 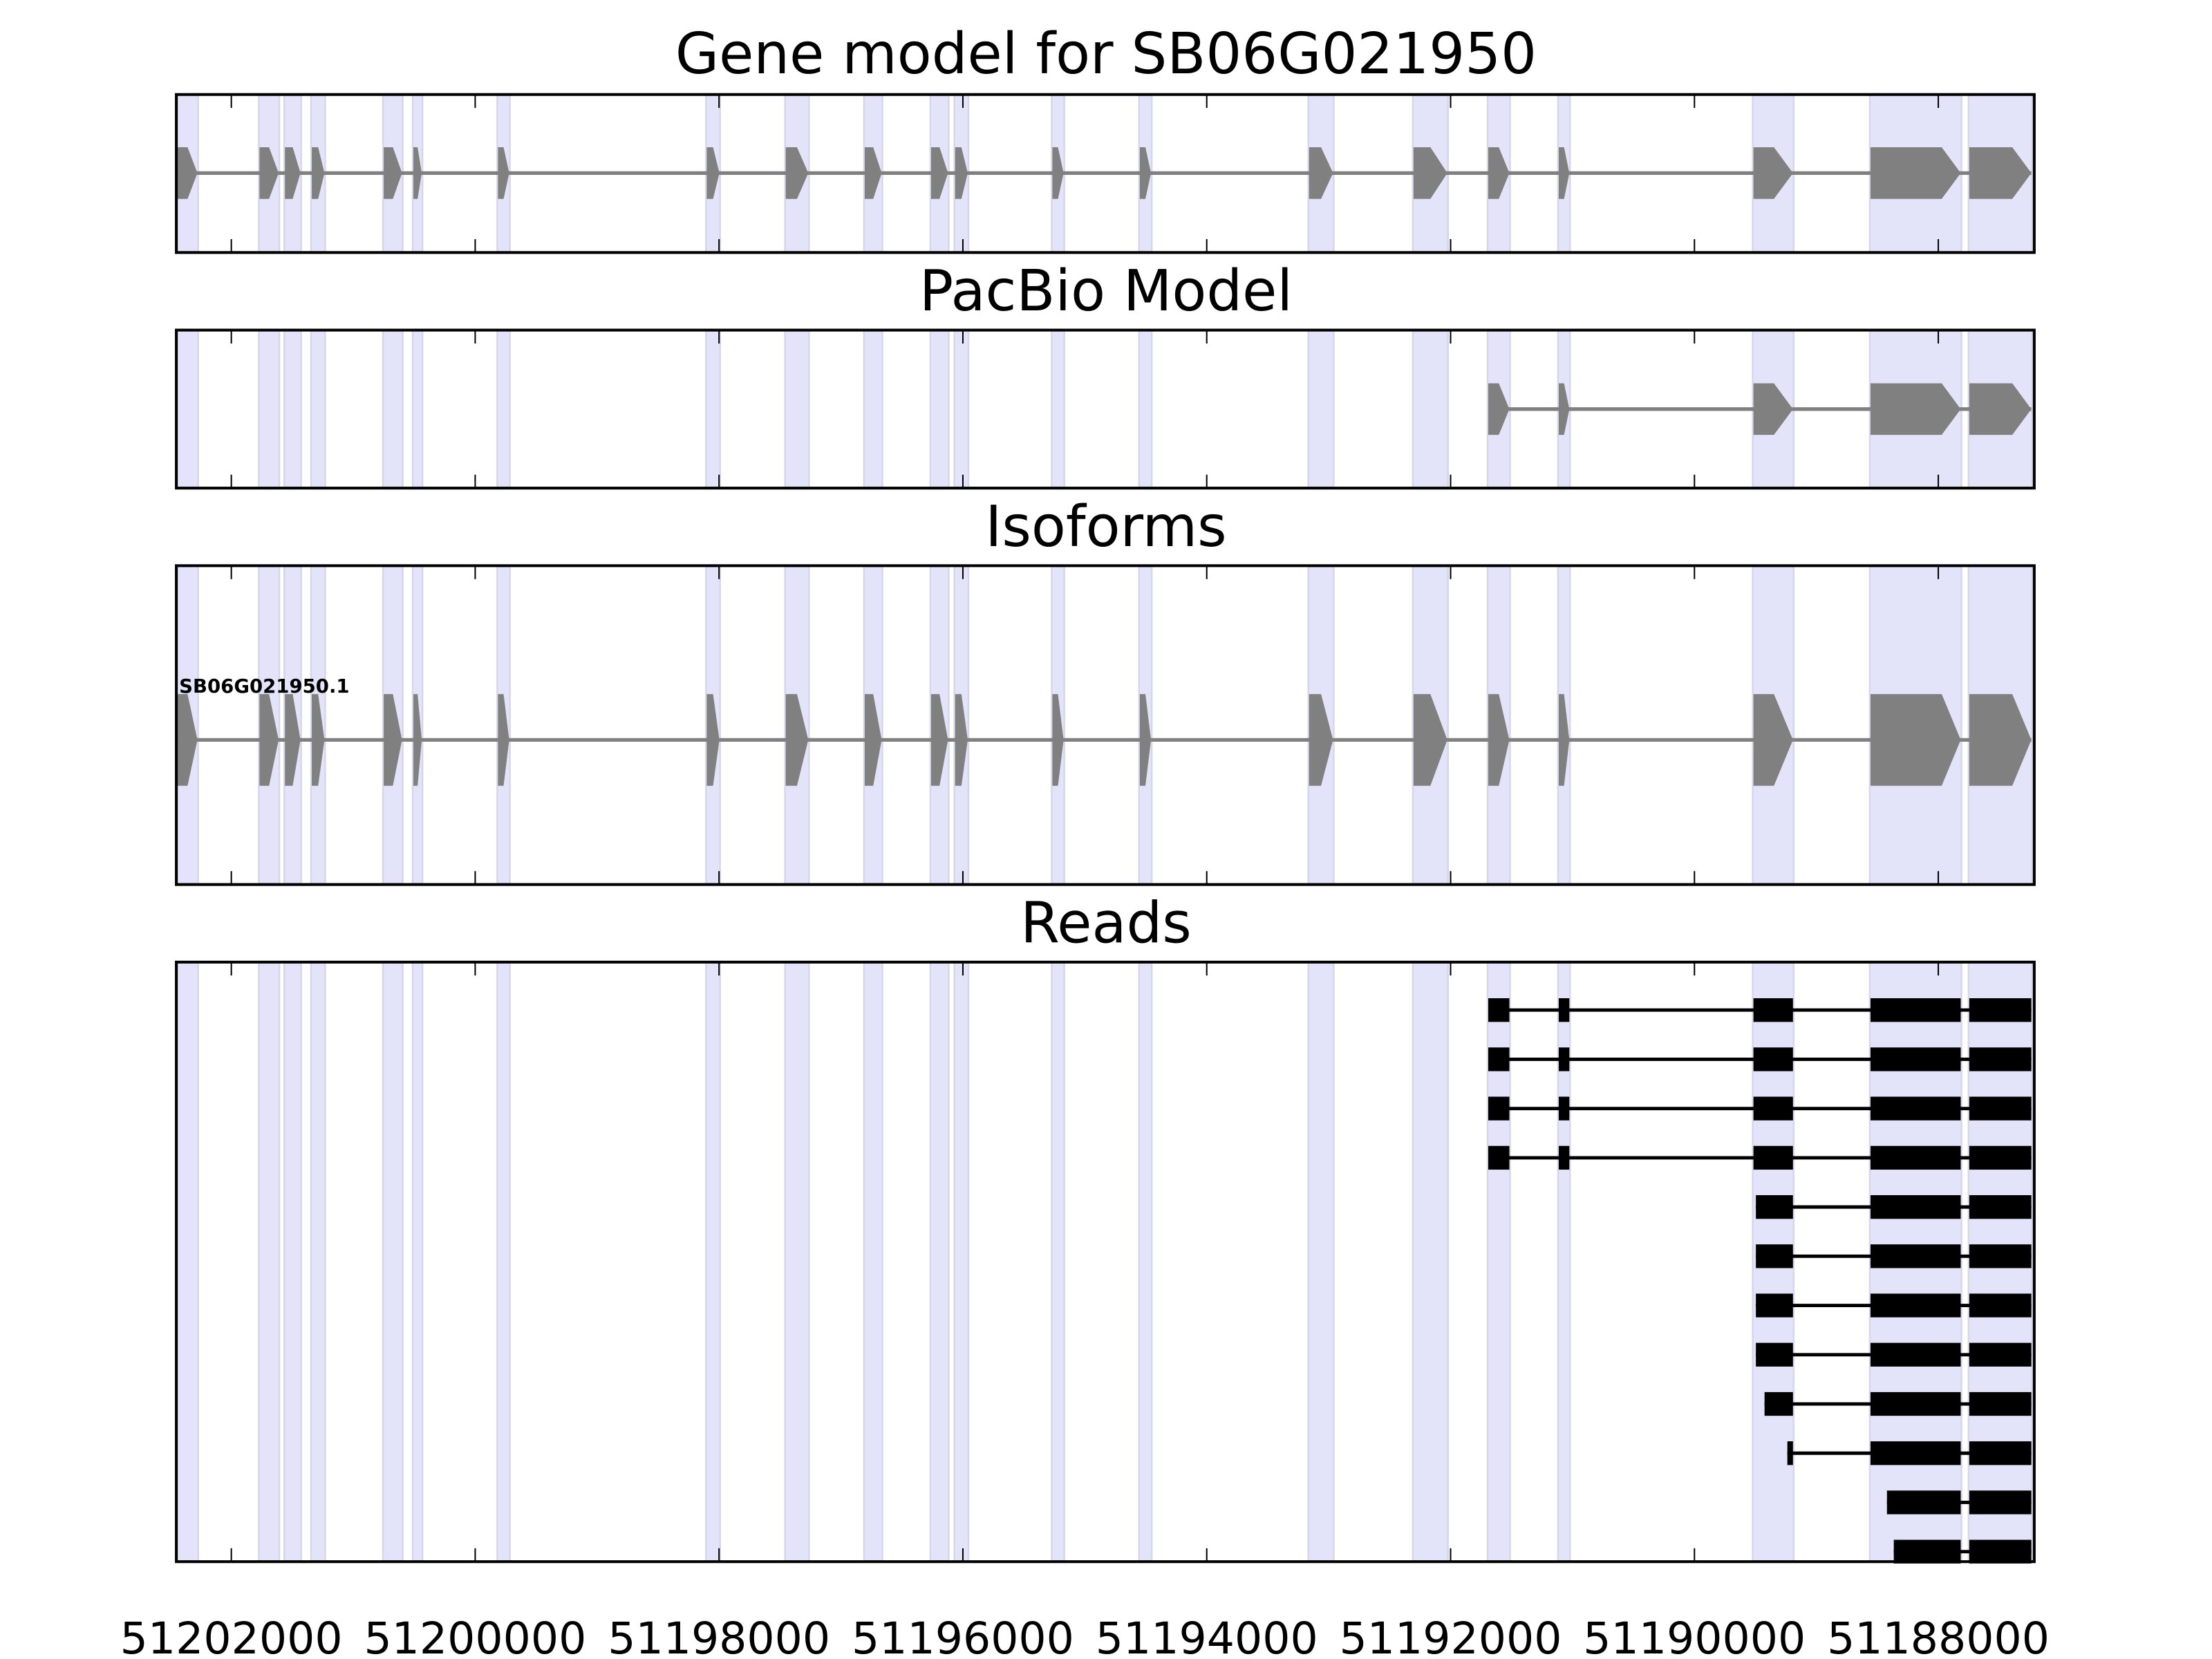 I want to click on x-tick-label: 51192000, so click(x=1451, y=1636).